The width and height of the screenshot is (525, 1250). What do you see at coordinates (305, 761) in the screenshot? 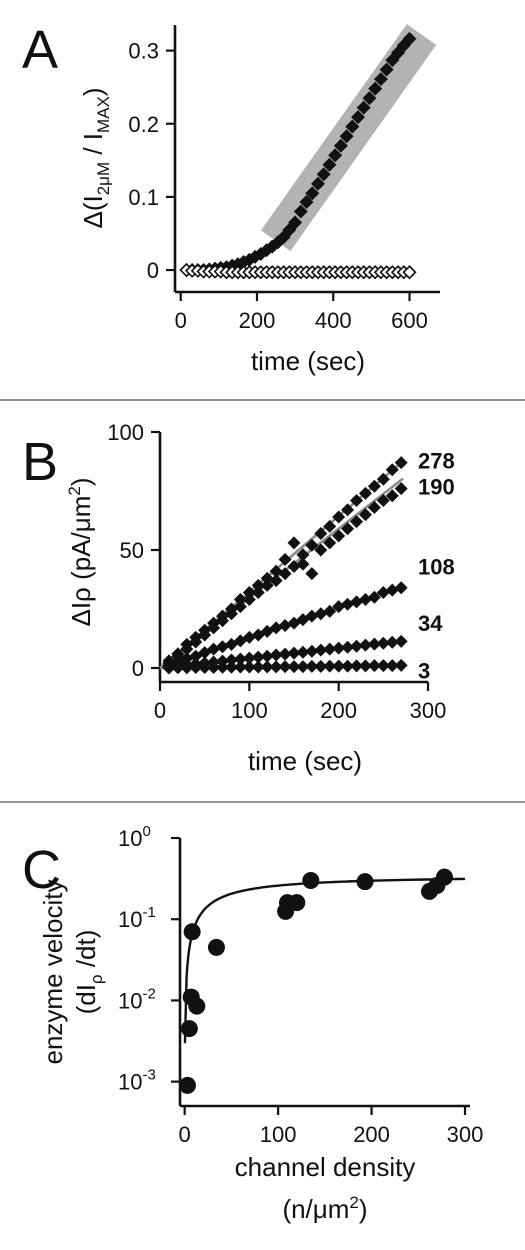
I see `x-axis-title: time (sec)` at bounding box center [305, 761].